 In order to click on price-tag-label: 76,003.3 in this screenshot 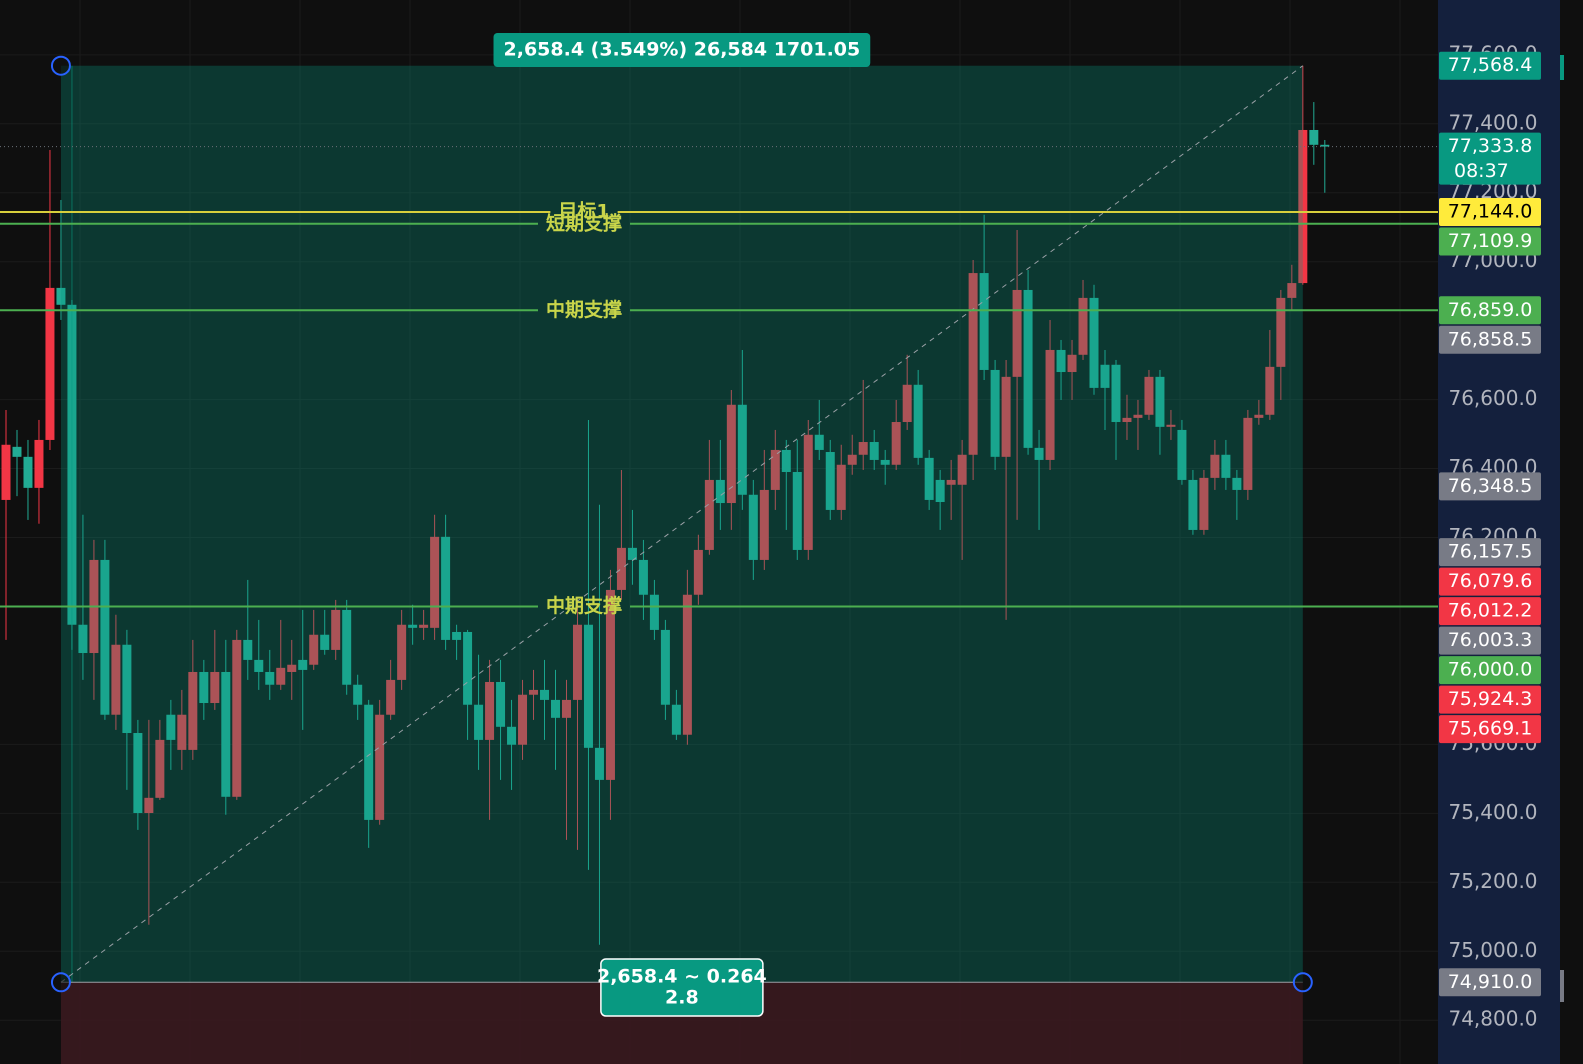, I will do `click(1490, 640)`.